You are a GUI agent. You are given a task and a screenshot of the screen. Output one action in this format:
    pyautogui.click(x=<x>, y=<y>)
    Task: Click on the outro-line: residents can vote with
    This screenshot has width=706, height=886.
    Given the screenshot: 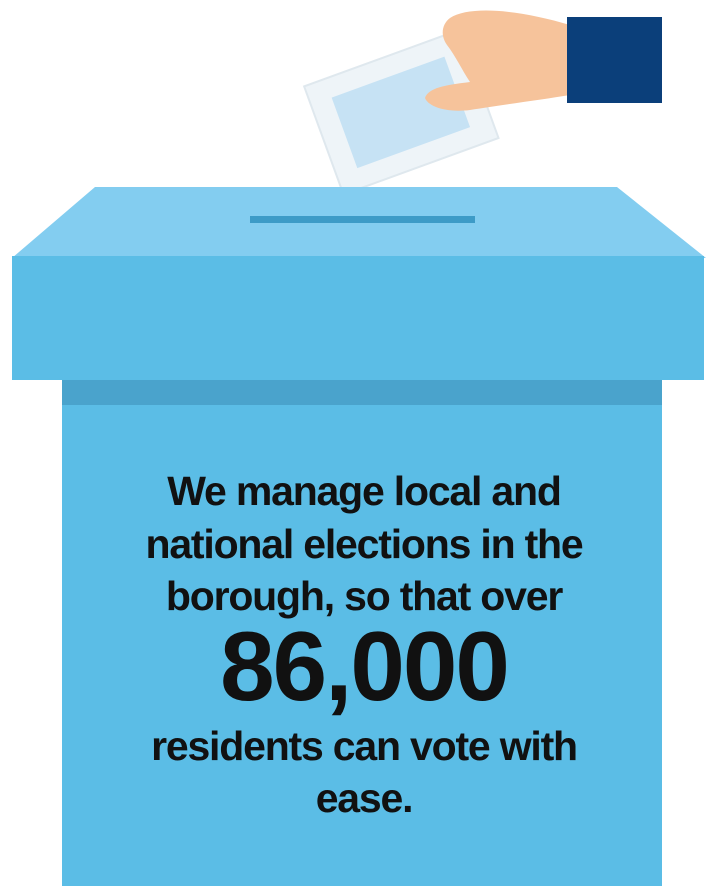 What is the action you would take?
    pyautogui.click(x=364, y=746)
    